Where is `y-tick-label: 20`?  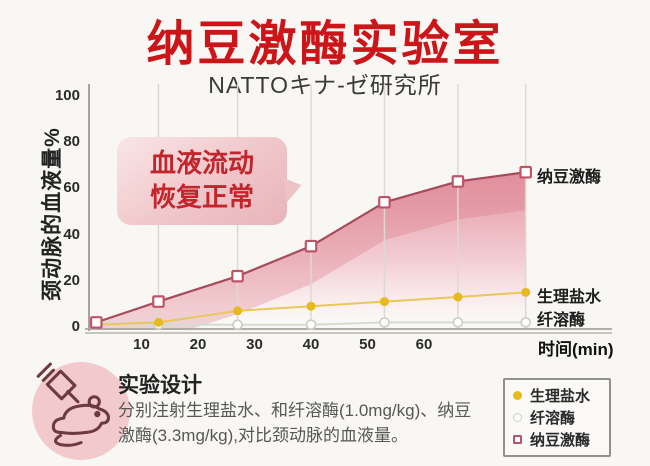
y-tick-label: 20 is located at coordinates (71, 280).